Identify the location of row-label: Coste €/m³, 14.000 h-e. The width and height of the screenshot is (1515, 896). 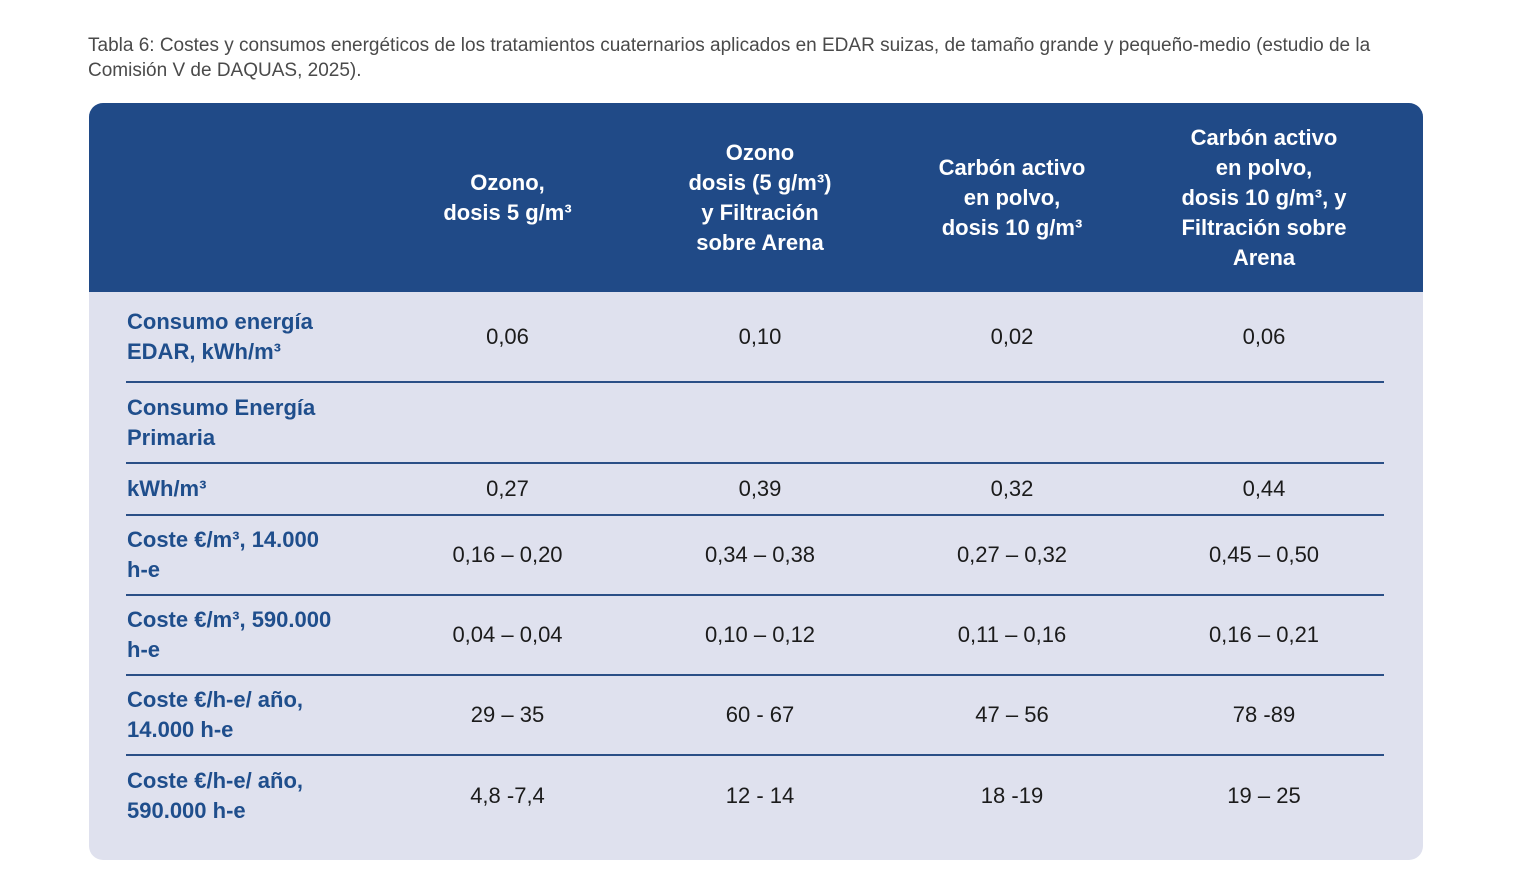
(223, 554).